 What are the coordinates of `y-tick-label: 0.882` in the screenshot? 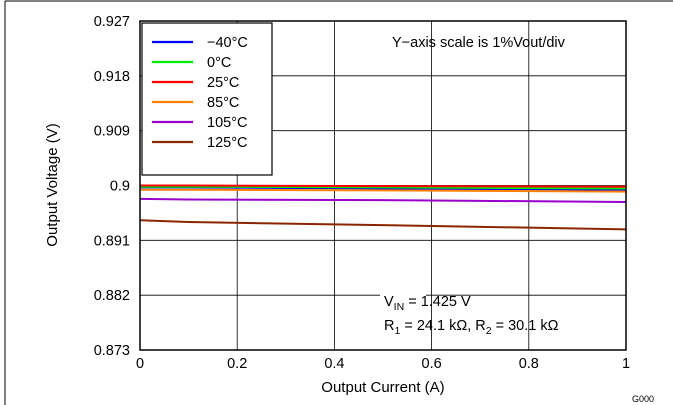 It's located at (112, 296).